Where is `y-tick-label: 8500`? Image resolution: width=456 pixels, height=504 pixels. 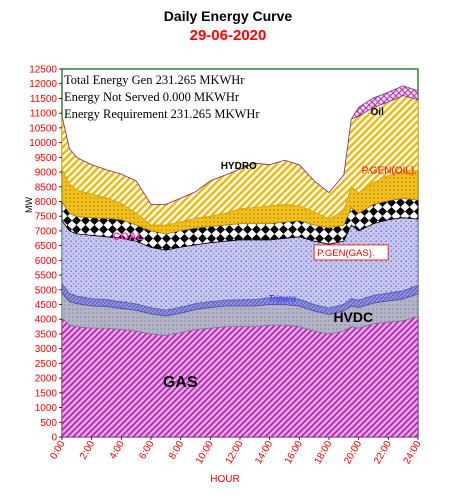 y-tick-label: 8500 is located at coordinates (46, 187).